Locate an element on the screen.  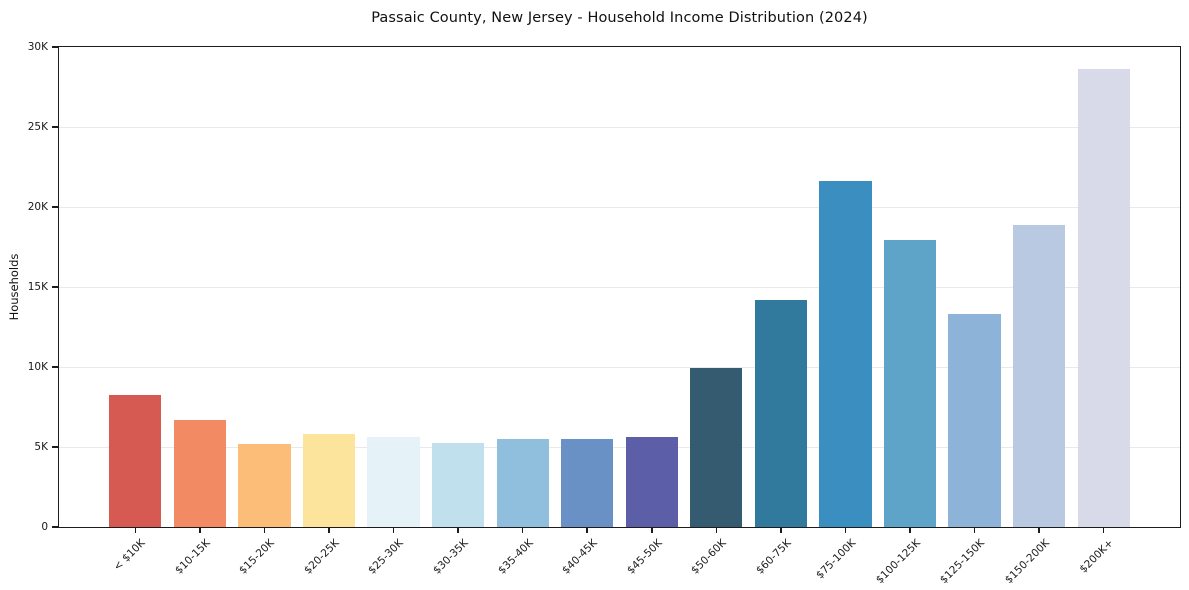
y-tick-label: 5K is located at coordinates (41, 447).